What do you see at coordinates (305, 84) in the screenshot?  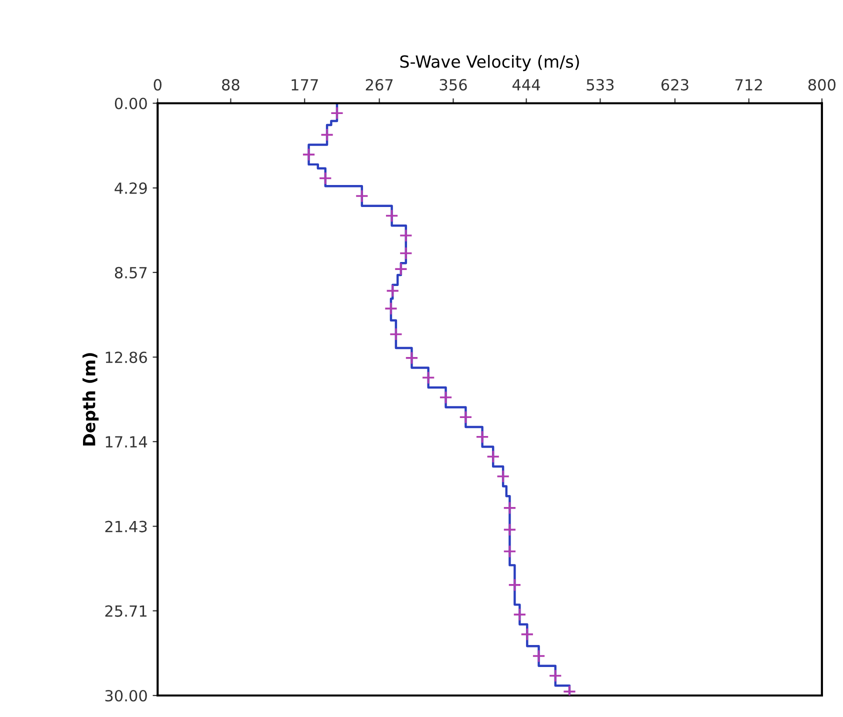 I see `x-tick-label: 177` at bounding box center [305, 84].